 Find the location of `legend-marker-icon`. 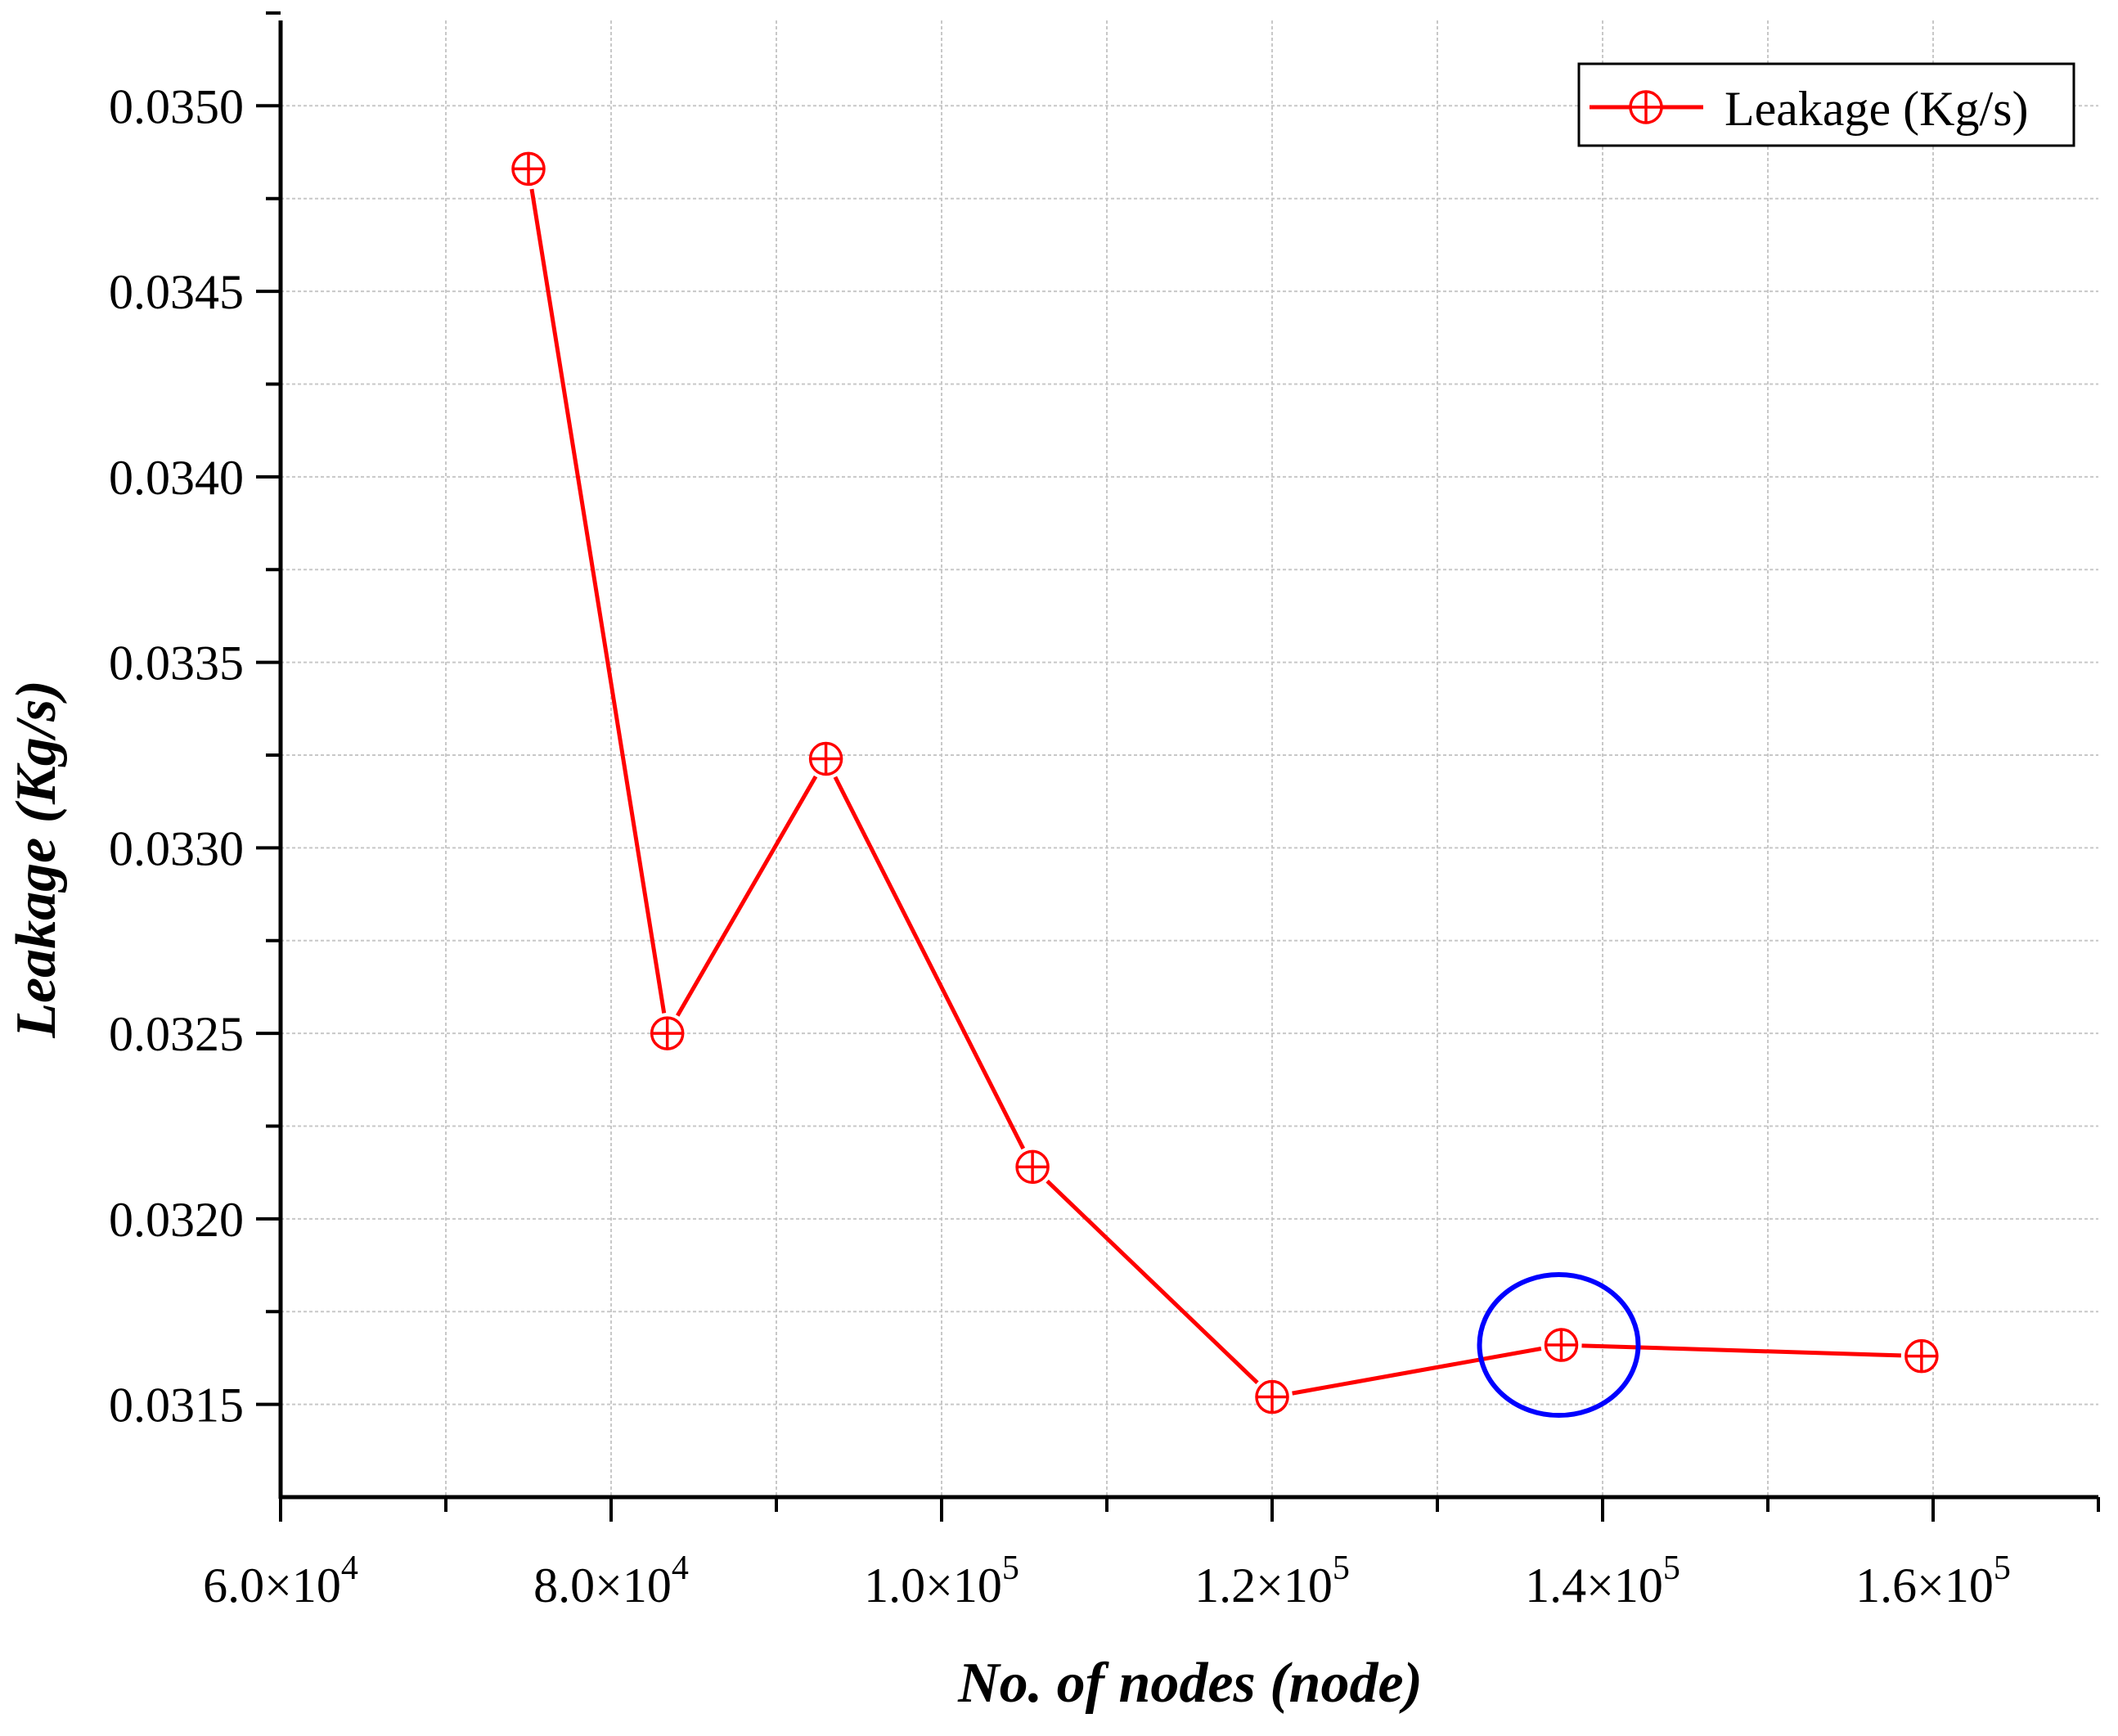

legend-marker-icon is located at coordinates (1646, 107).